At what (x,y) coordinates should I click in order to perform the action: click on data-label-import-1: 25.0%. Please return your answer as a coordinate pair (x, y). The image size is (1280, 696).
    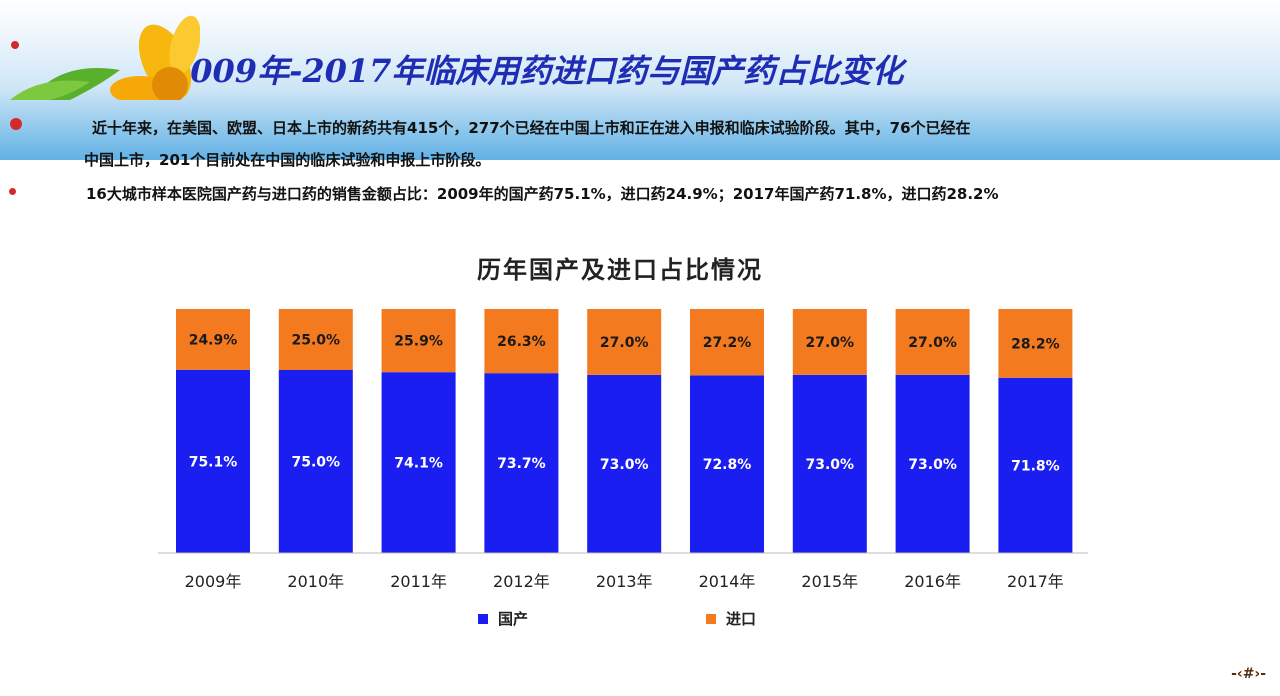
    Looking at the image, I should click on (316, 341).